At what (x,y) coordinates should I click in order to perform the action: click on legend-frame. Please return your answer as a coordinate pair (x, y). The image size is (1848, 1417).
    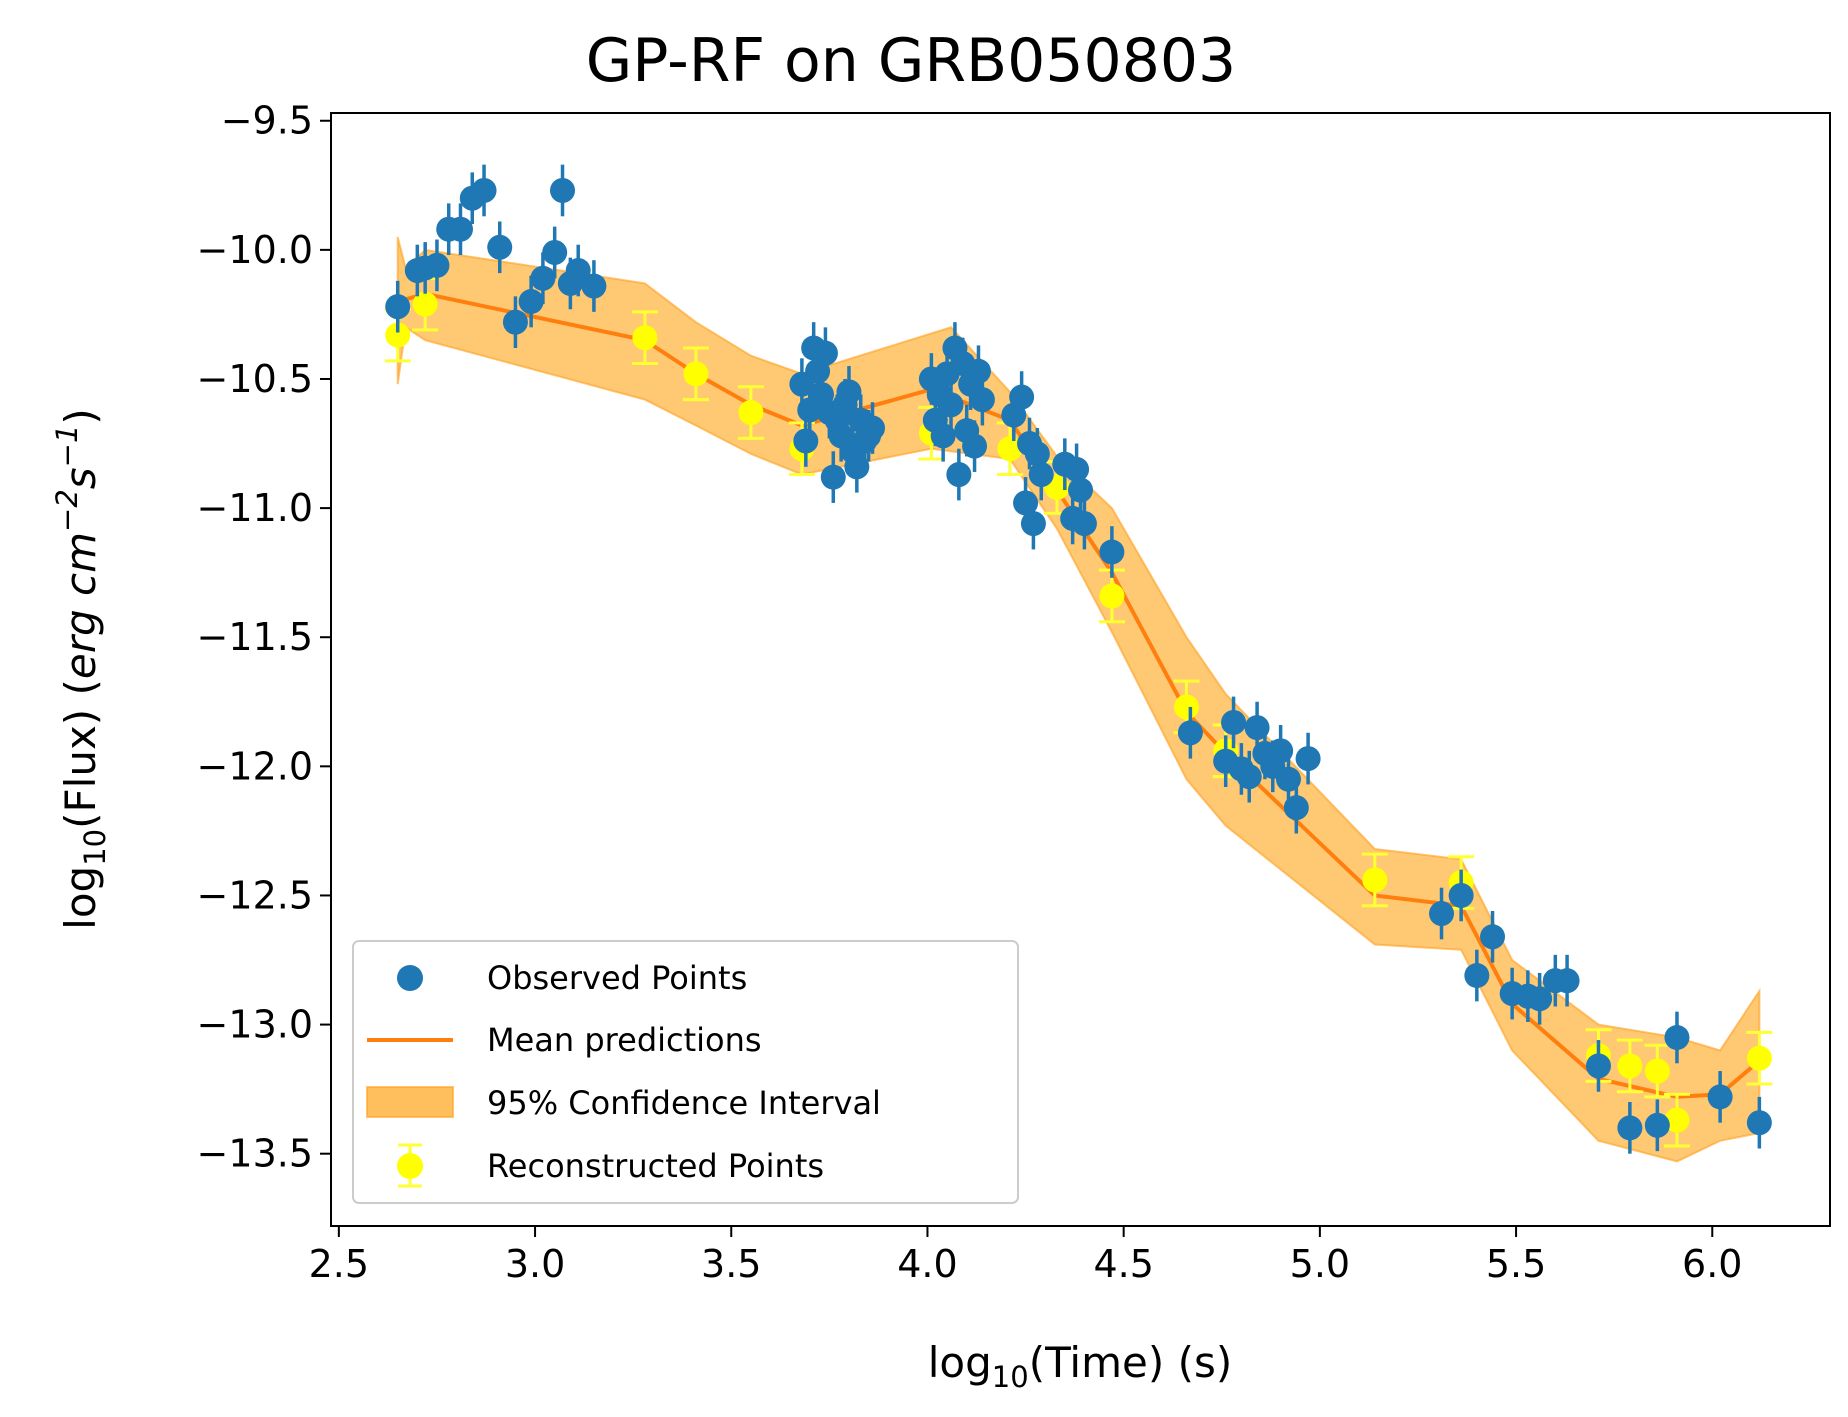
    Looking at the image, I should click on (685, 1072).